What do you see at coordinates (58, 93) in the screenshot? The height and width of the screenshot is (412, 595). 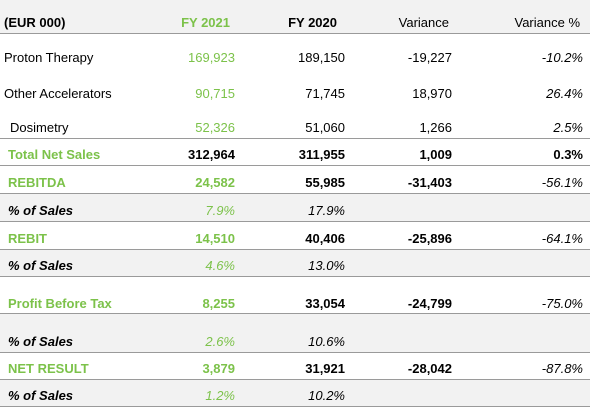 I see `row-label: Other Accelerators` at bounding box center [58, 93].